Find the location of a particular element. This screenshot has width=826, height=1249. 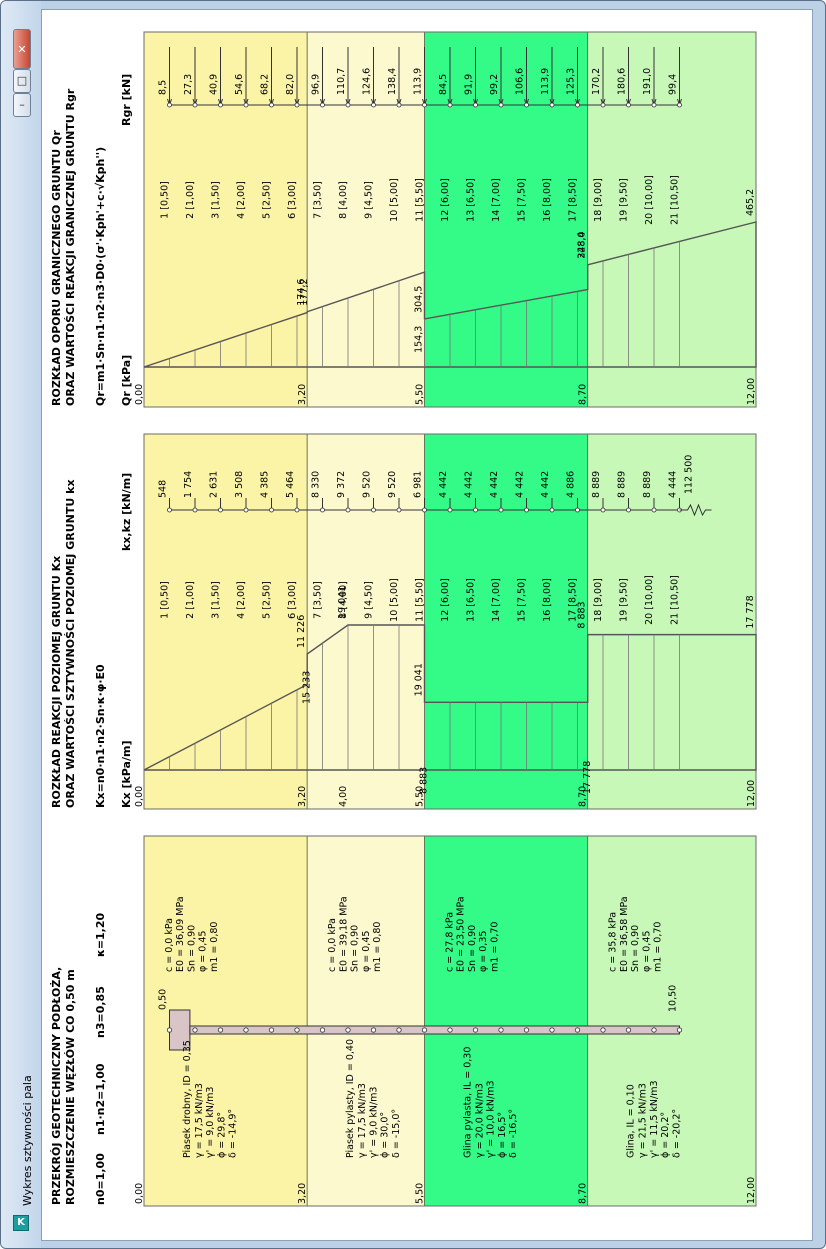

panel1-layer2-band is located at coordinates (365, 1021).